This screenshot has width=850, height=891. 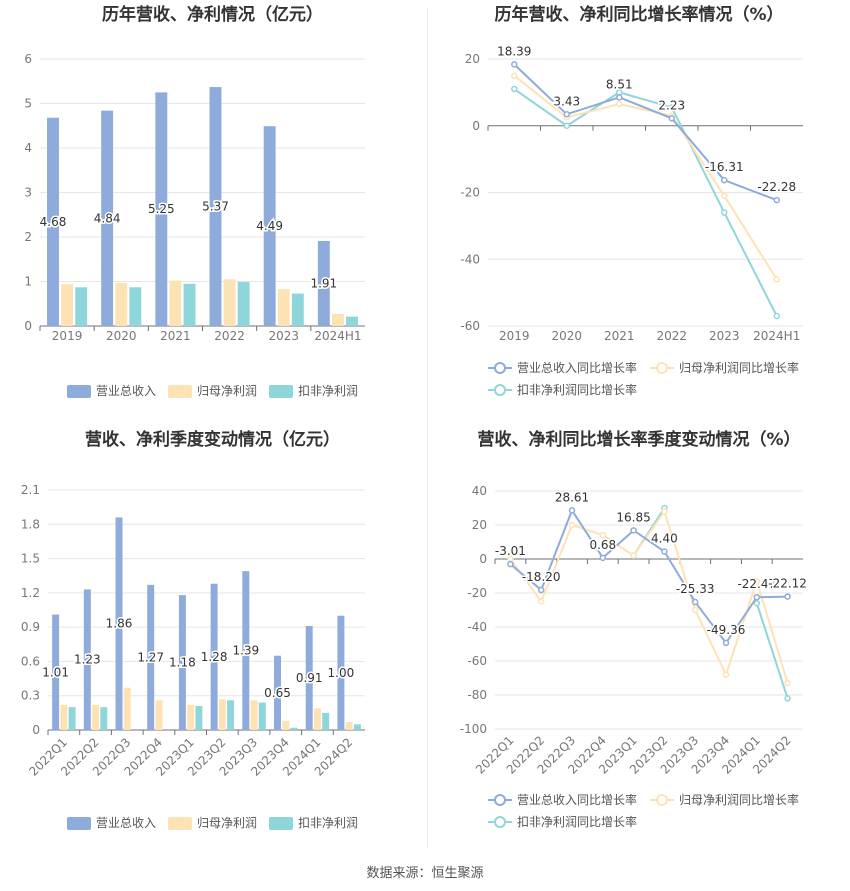 I want to click on data-label: 5.37, so click(x=215, y=207).